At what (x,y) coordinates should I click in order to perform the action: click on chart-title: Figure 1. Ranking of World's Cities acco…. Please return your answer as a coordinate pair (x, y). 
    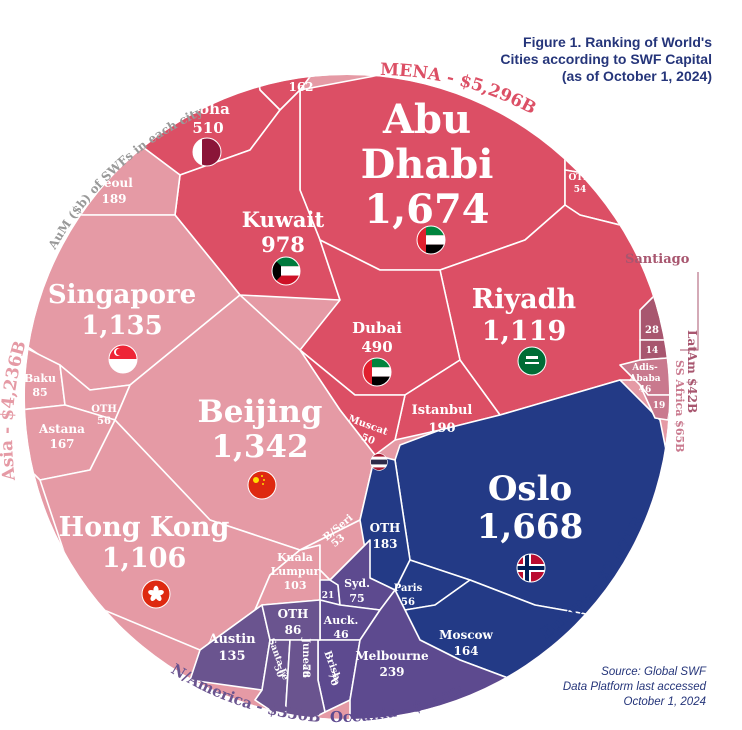
    Looking at the image, I should click on (606, 59).